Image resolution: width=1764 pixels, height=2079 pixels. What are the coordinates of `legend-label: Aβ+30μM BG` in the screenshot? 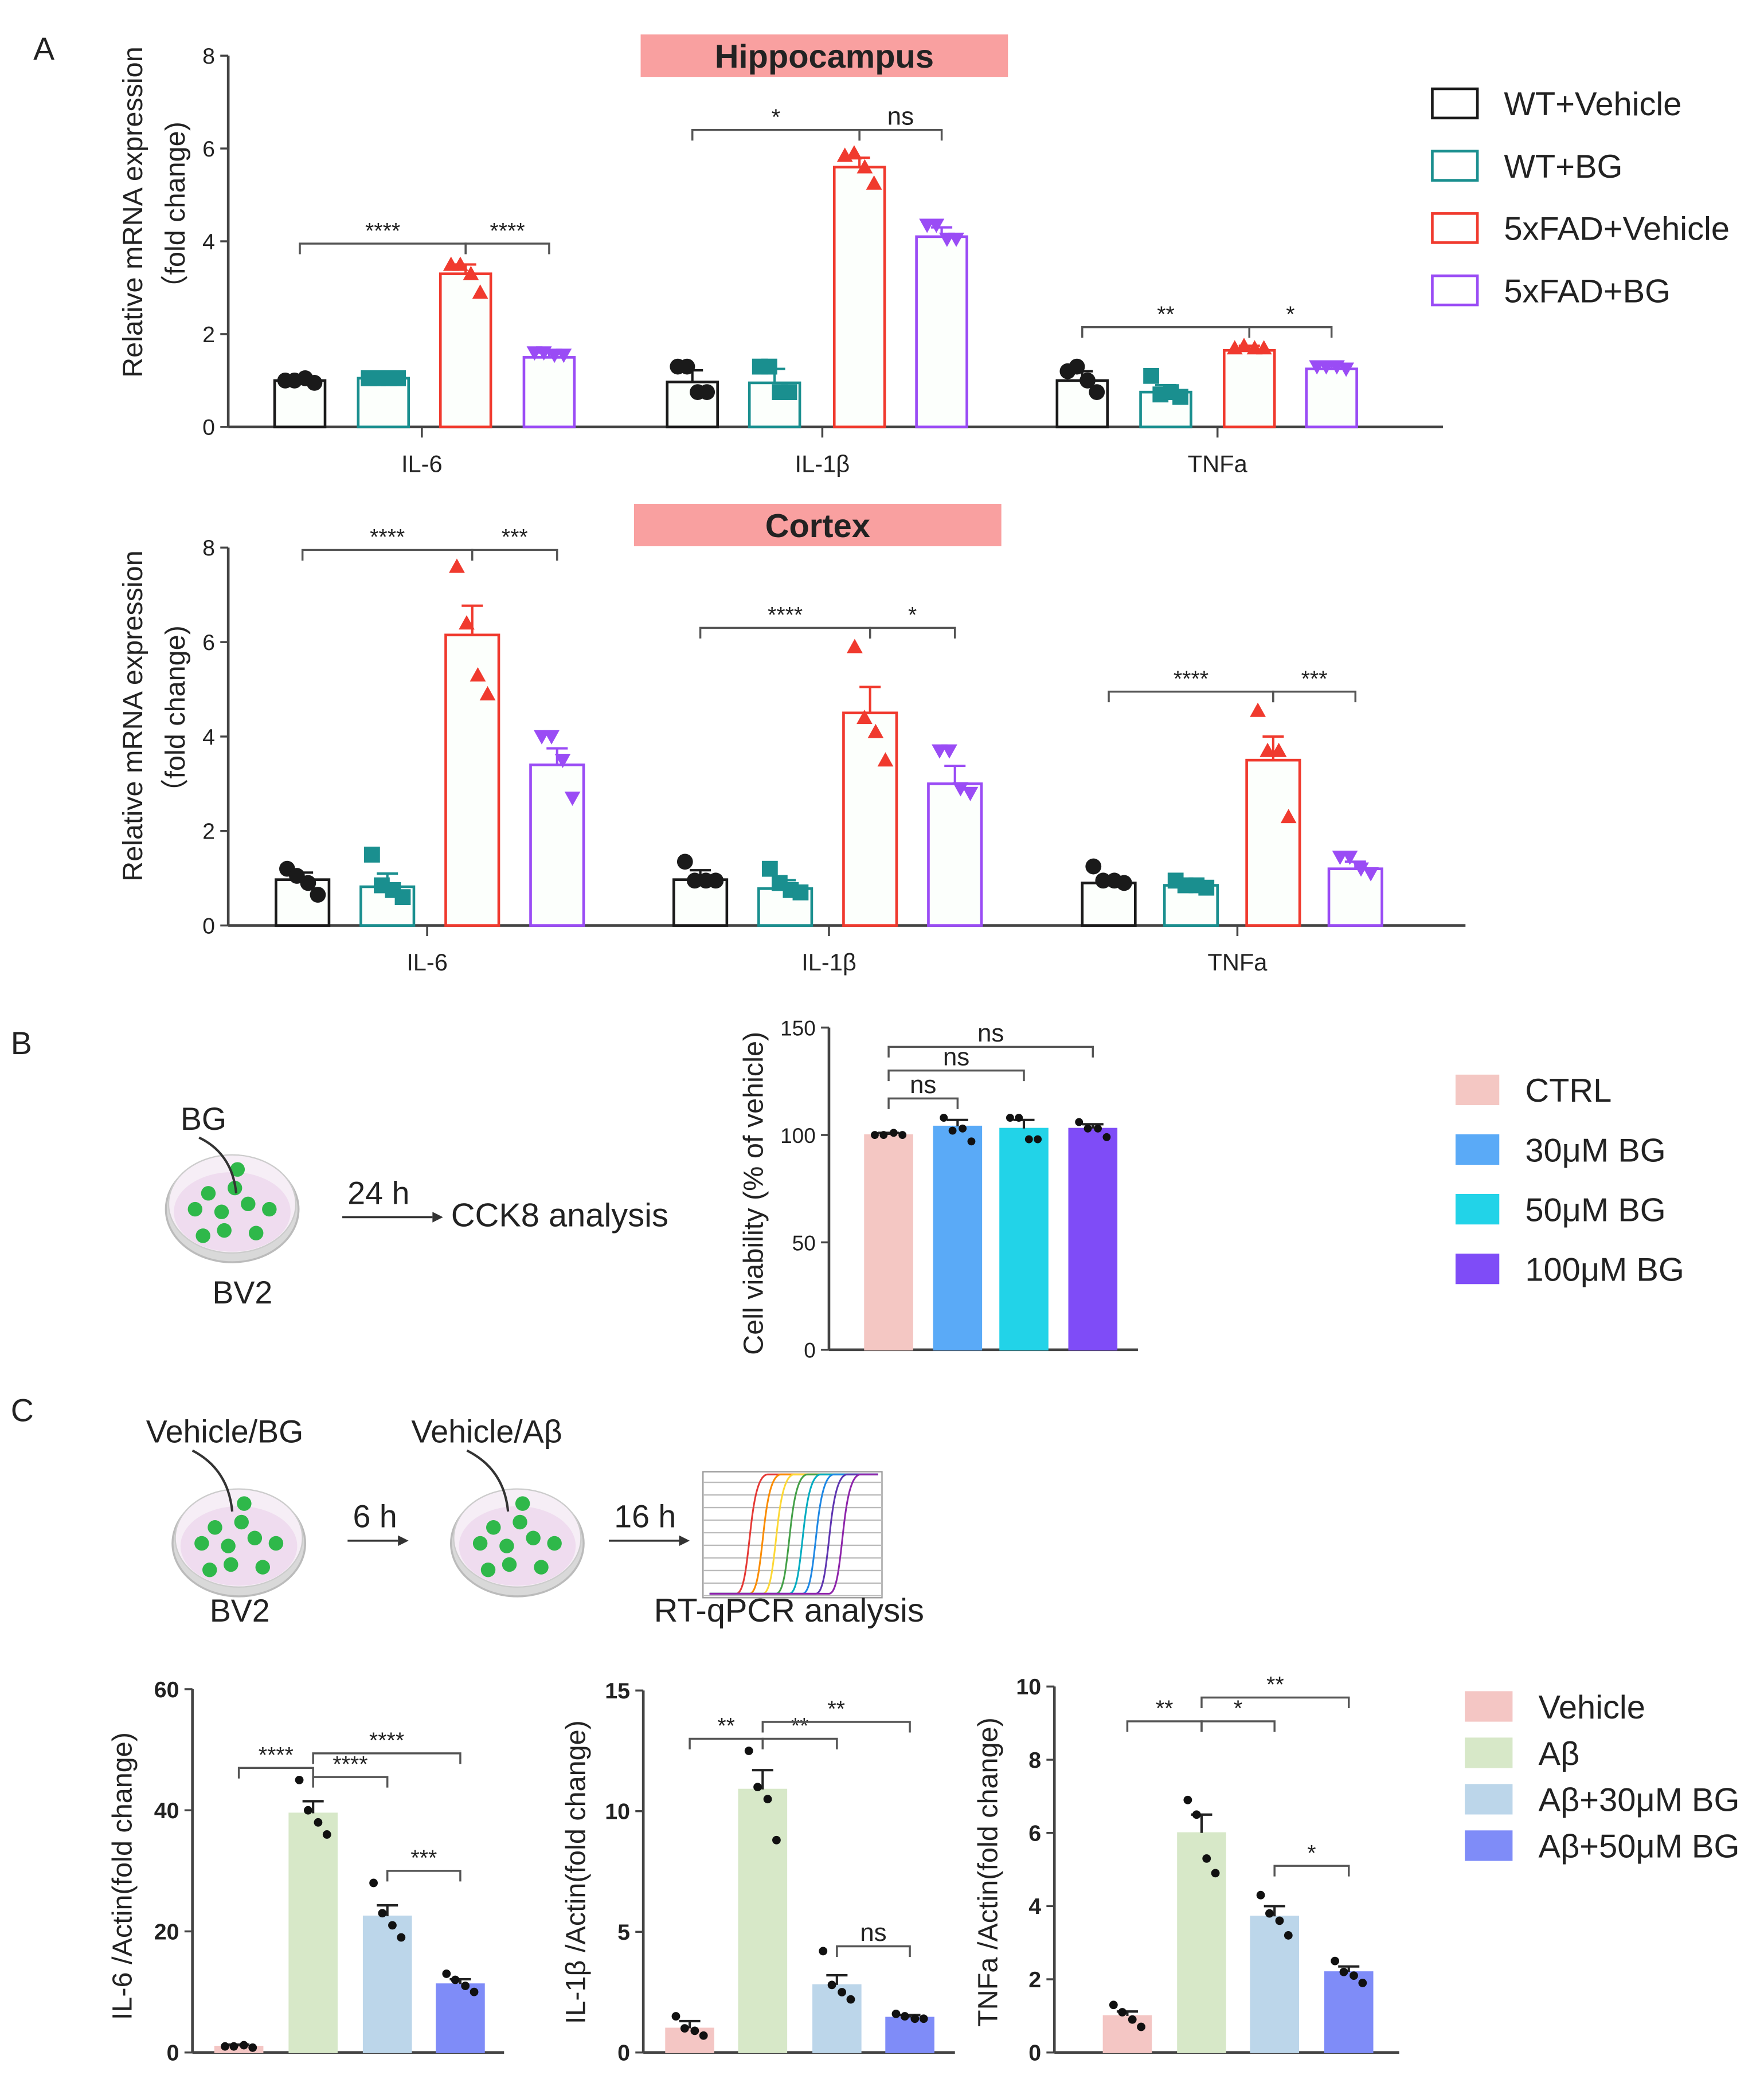 It's located at (1640, 1800).